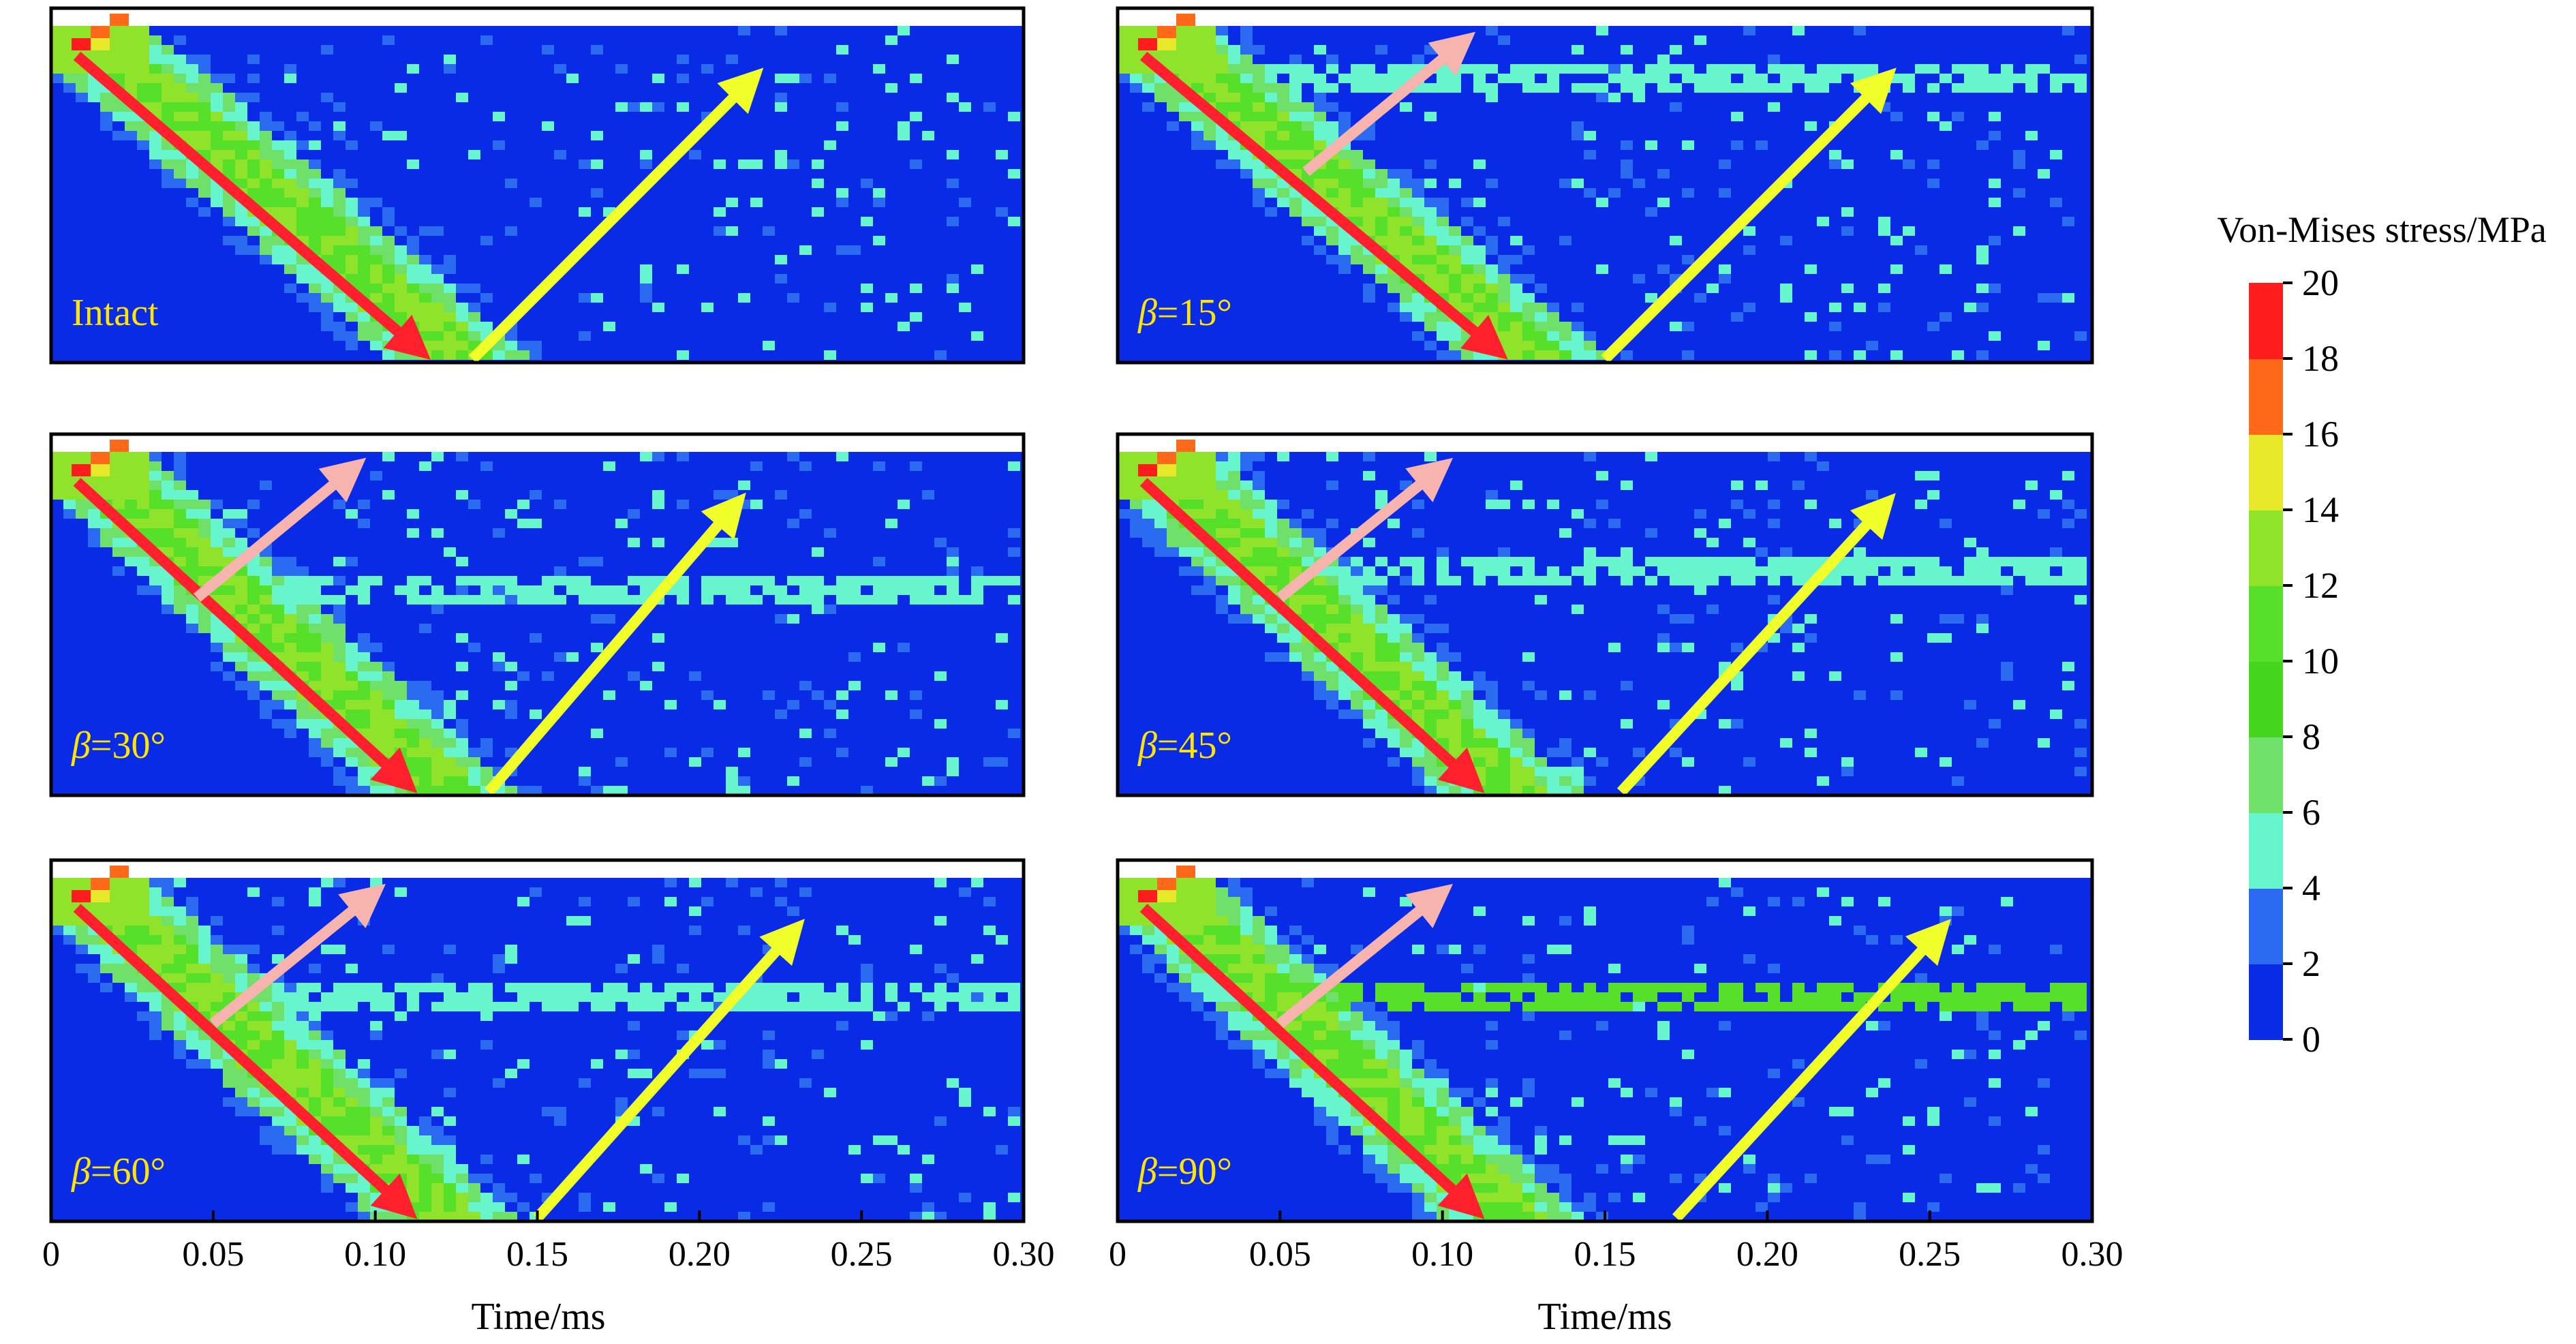  Describe the element at coordinates (1024, 1254) in the screenshot. I see `x-tick-label: 0.30` at that location.